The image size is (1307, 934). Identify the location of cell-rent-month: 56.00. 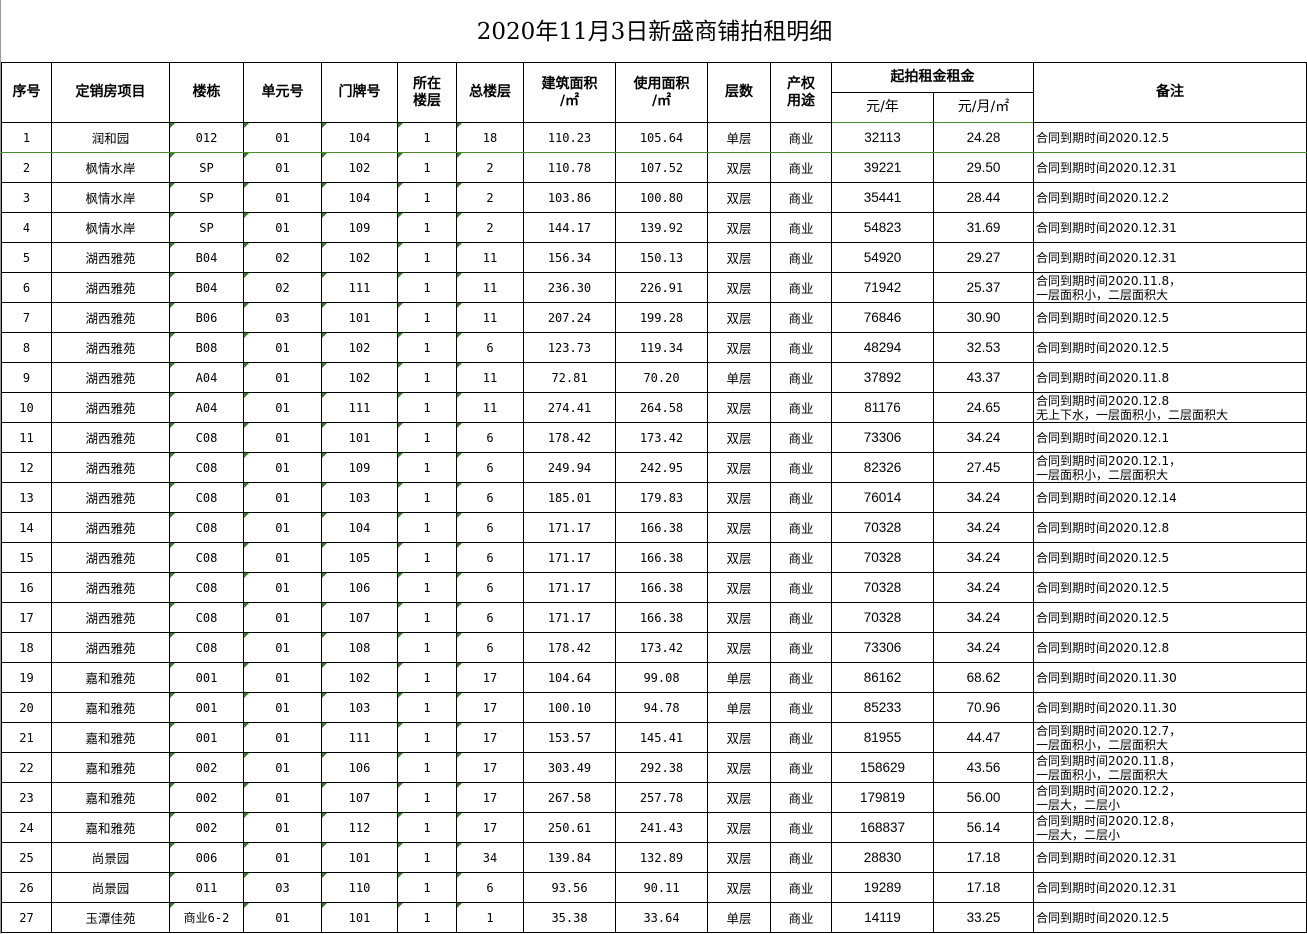
(983, 797).